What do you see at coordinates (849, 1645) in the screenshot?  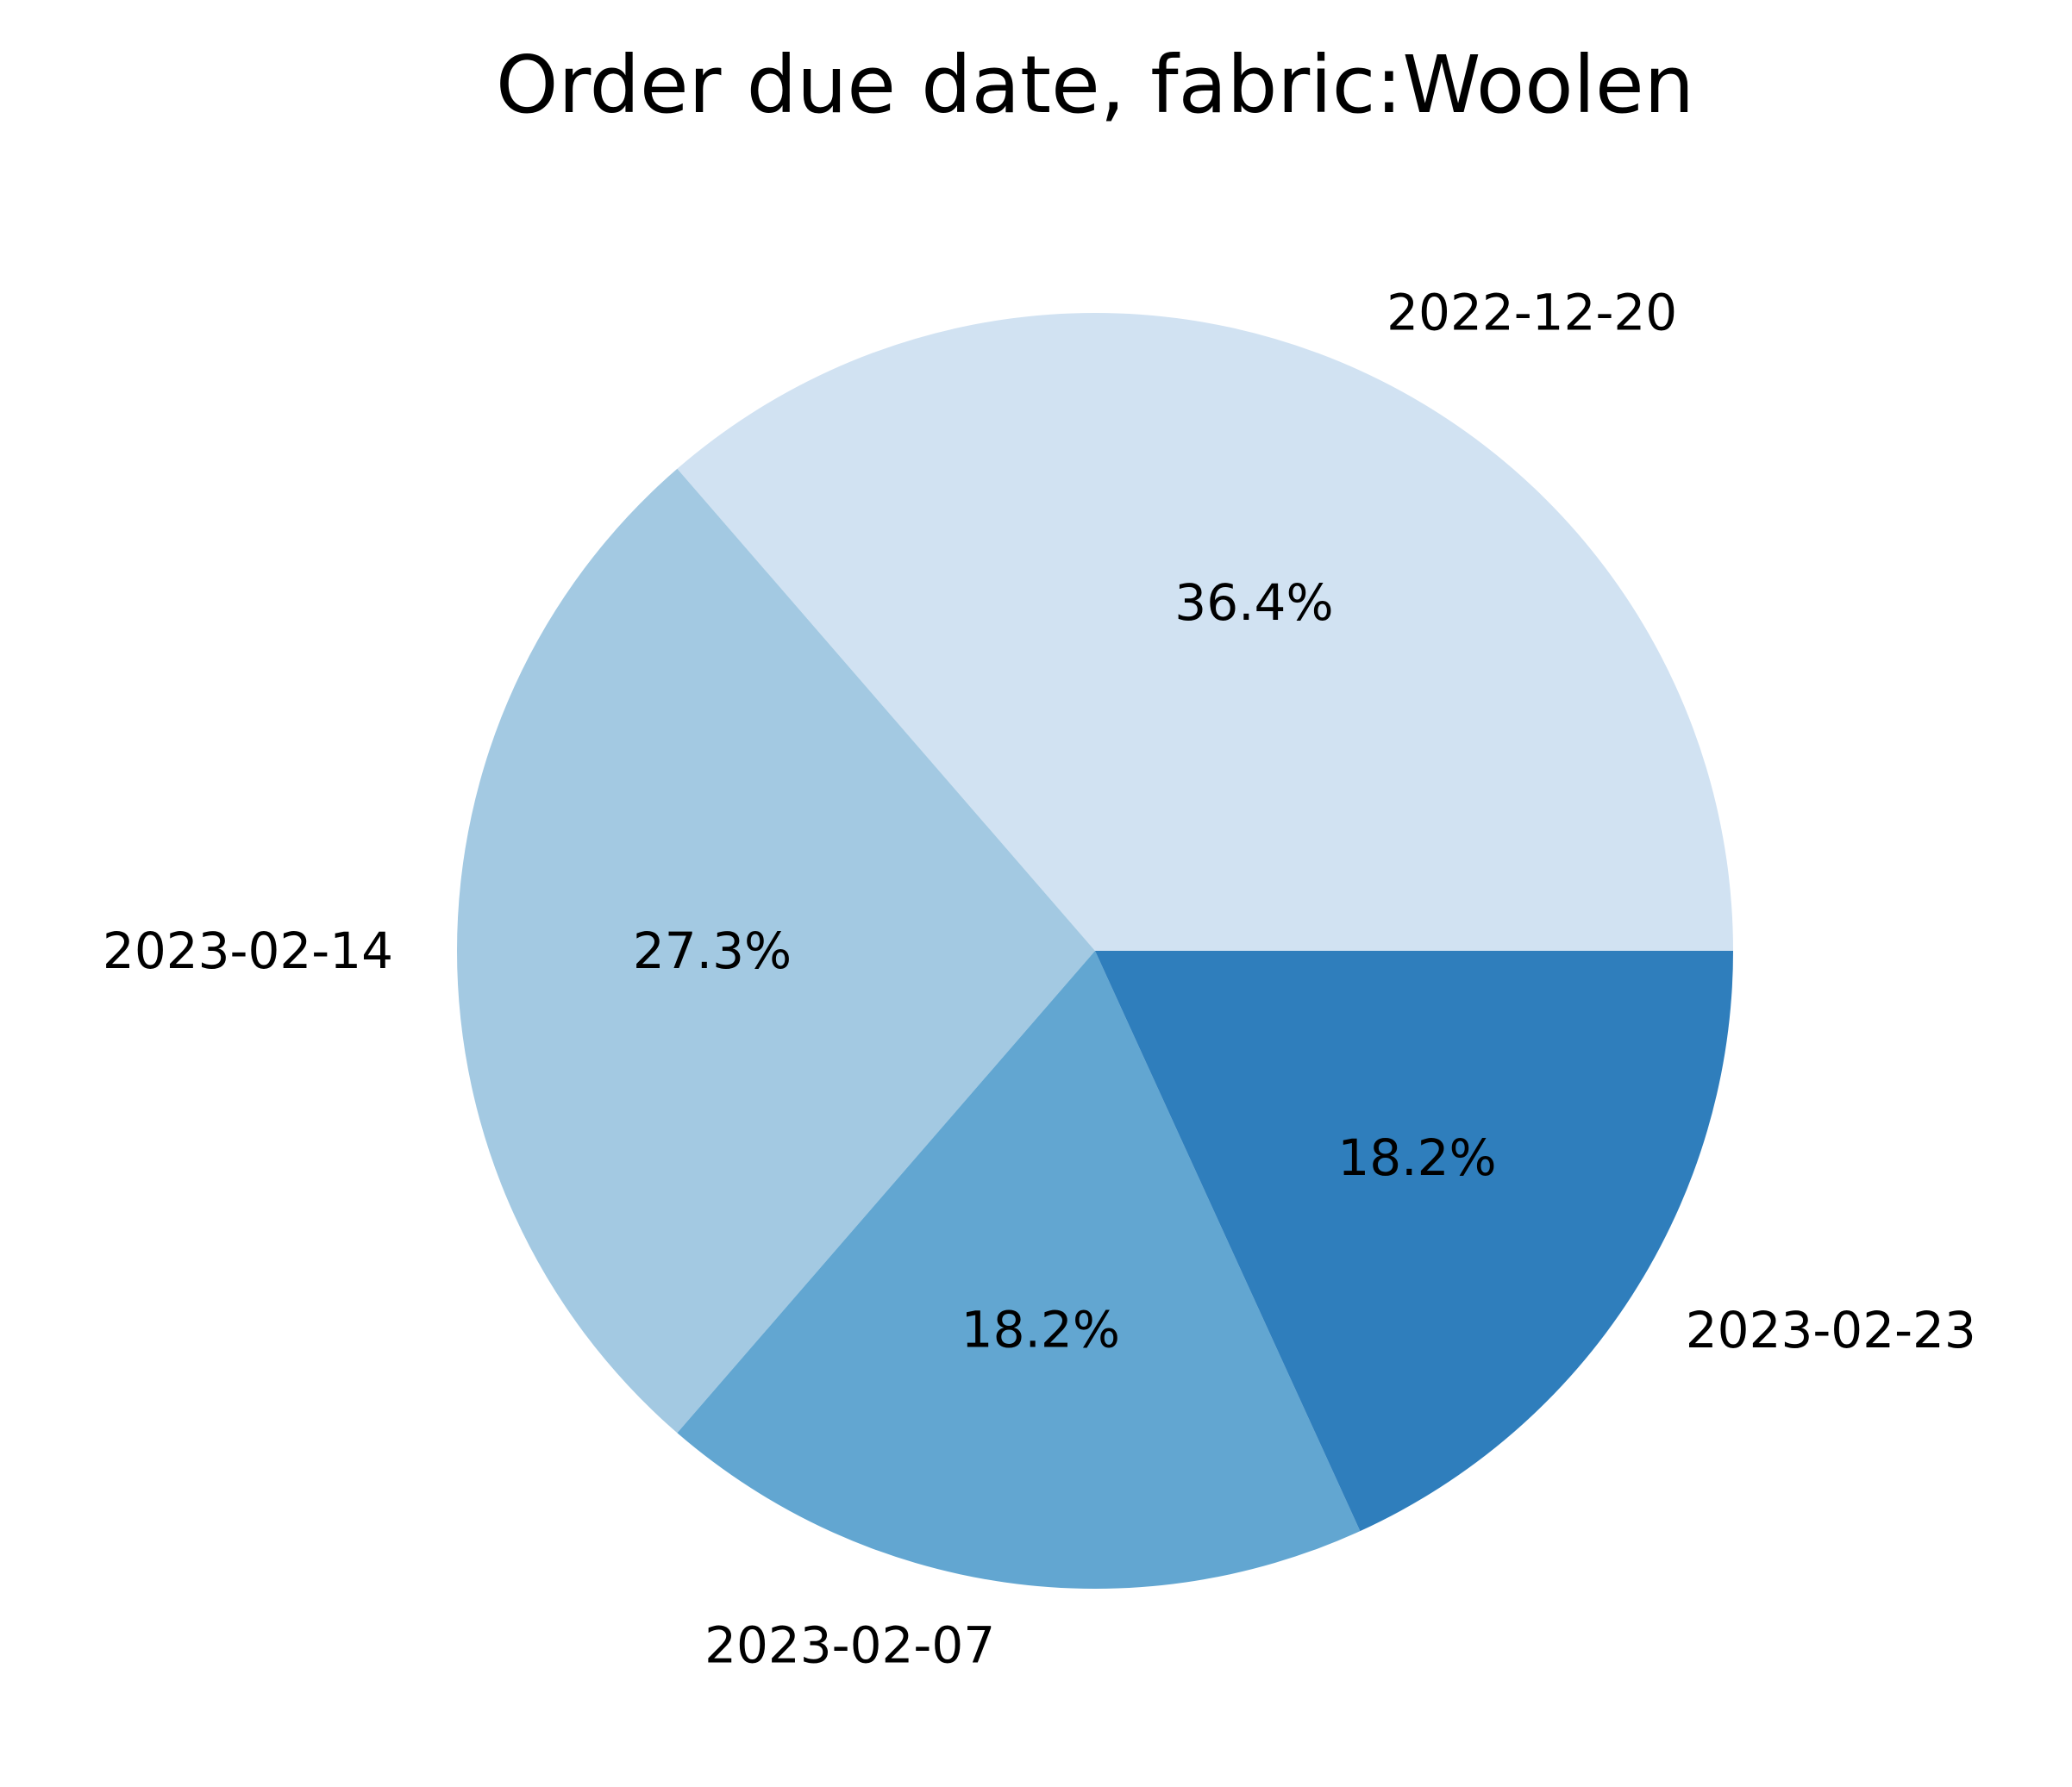 I see `slice-label-2023-02-07: 2023-02-07` at bounding box center [849, 1645].